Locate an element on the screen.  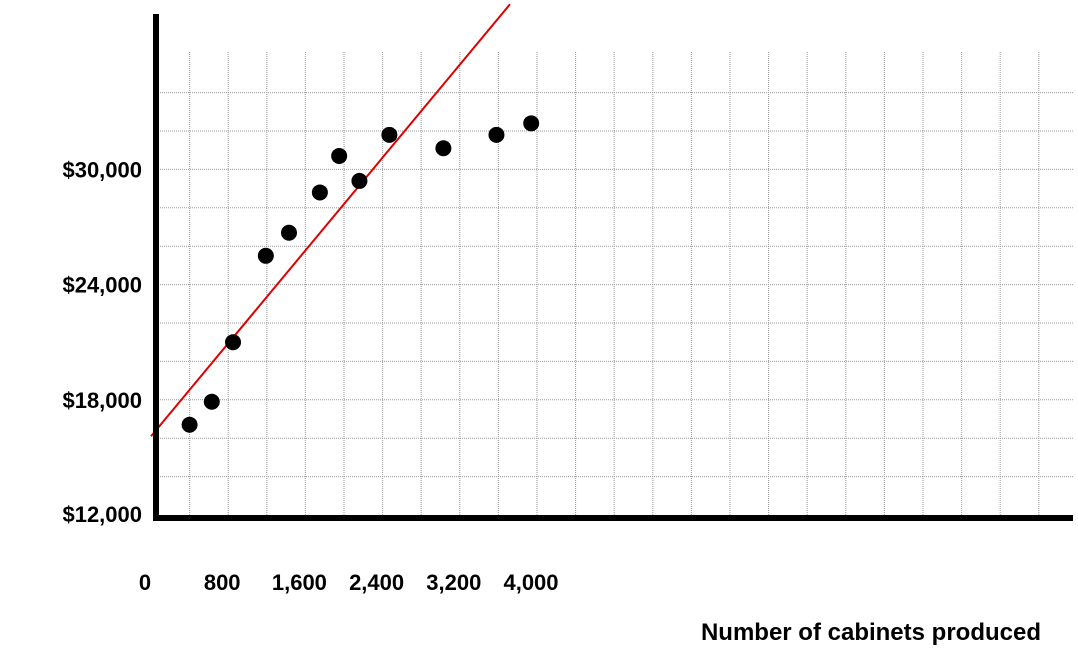
x-axis-title: Number of cabinets produced is located at coordinates (871, 632).